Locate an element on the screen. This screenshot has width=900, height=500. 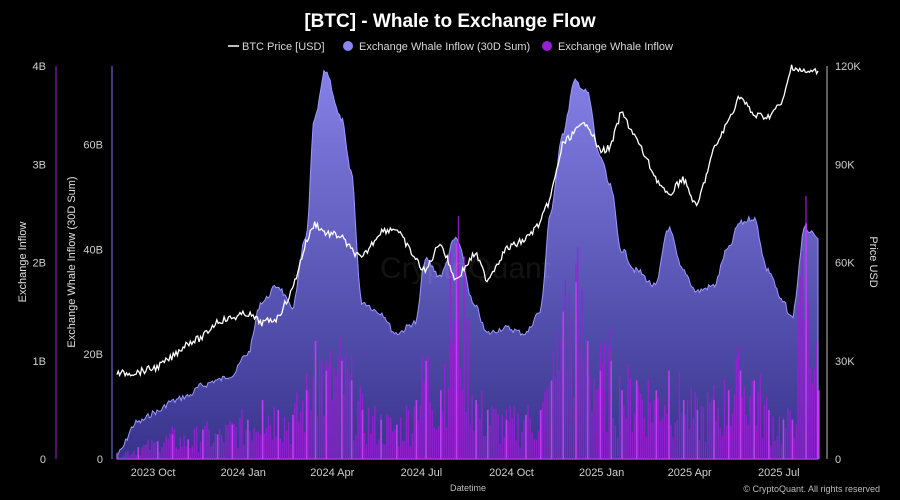
legend-swatch is located at coordinates (348, 46).